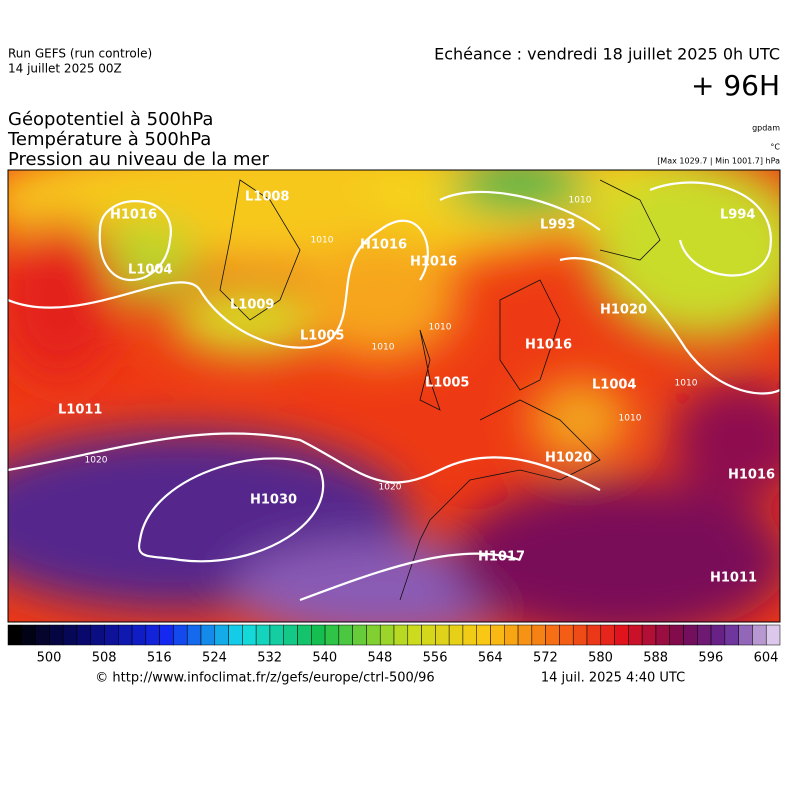  I want to click on lead-time: + 96H, so click(735, 85).